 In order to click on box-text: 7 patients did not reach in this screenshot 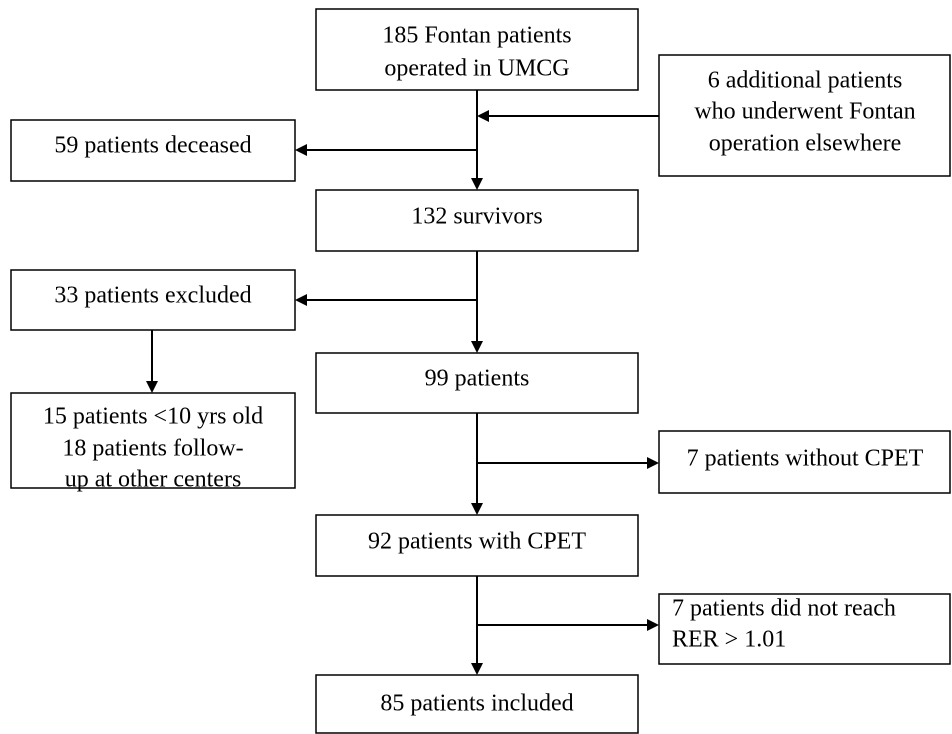, I will do `click(784, 609)`.